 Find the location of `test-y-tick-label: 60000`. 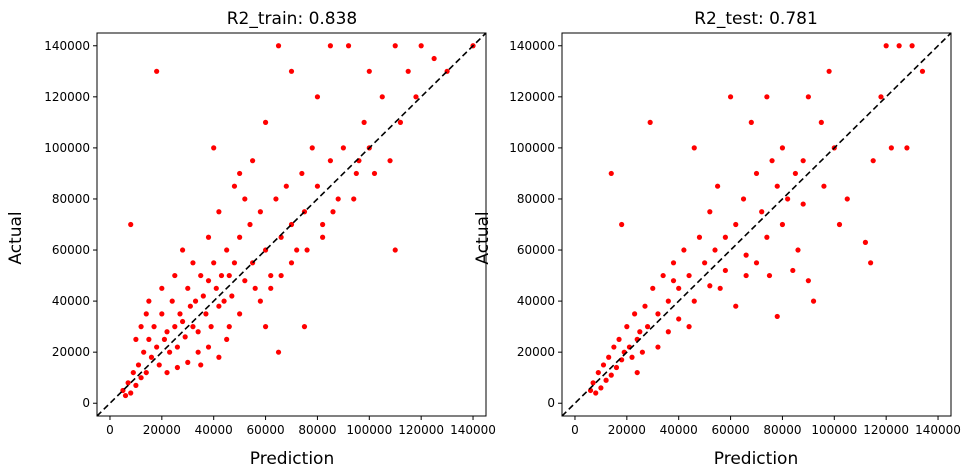

test-y-tick-label: 60000 is located at coordinates (536, 250).